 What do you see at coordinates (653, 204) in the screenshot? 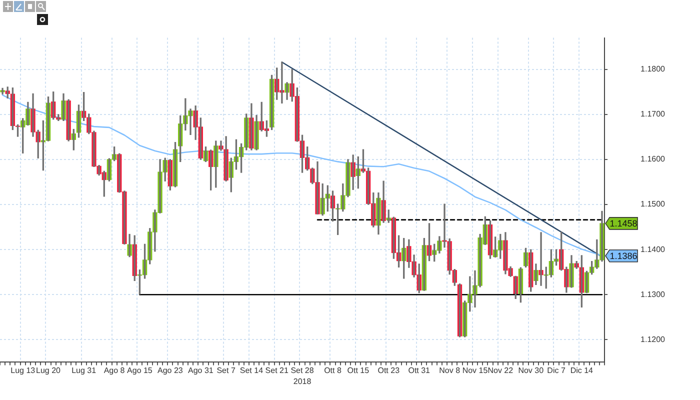
I see `y-tick-label: 1.1500` at bounding box center [653, 204].